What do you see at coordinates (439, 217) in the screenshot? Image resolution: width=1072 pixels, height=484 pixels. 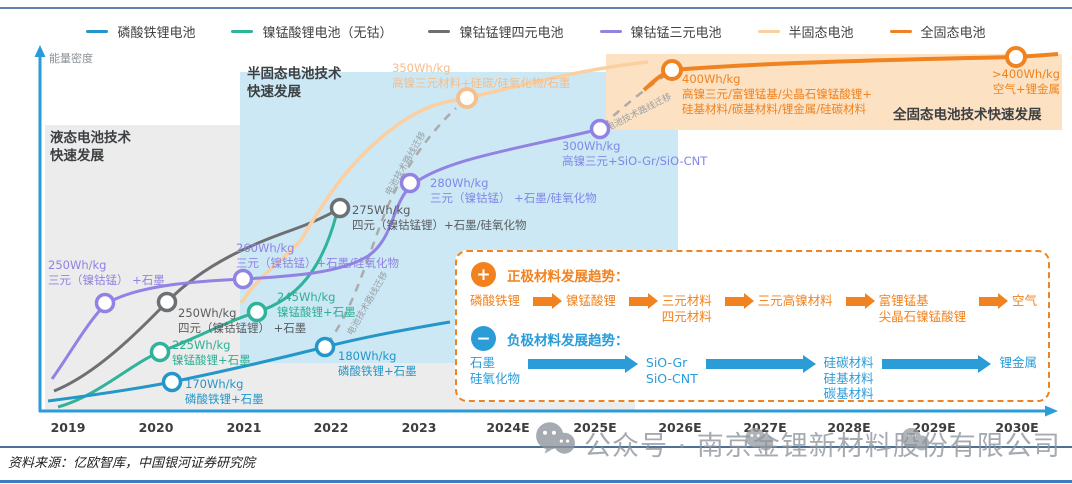 I see `point-label-275-quaternary: 275Wh/kg 四元（镍钴锰锂）+石墨/硅氧化物` at bounding box center [439, 217].